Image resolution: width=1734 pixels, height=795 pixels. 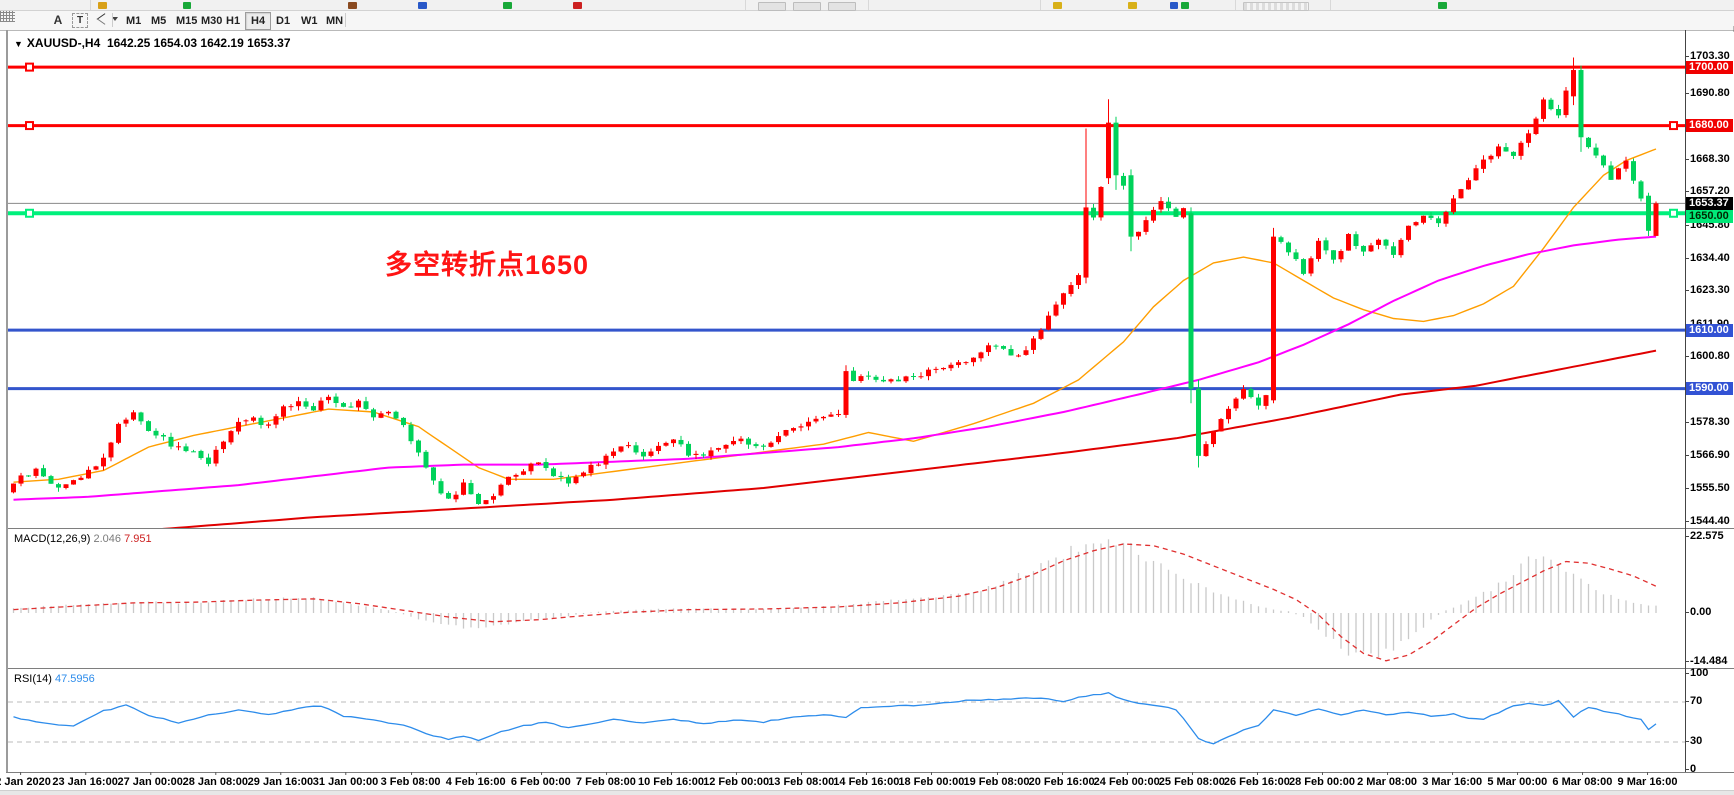 I want to click on indicator-tick-label: -14.484, so click(x=1706, y=660).